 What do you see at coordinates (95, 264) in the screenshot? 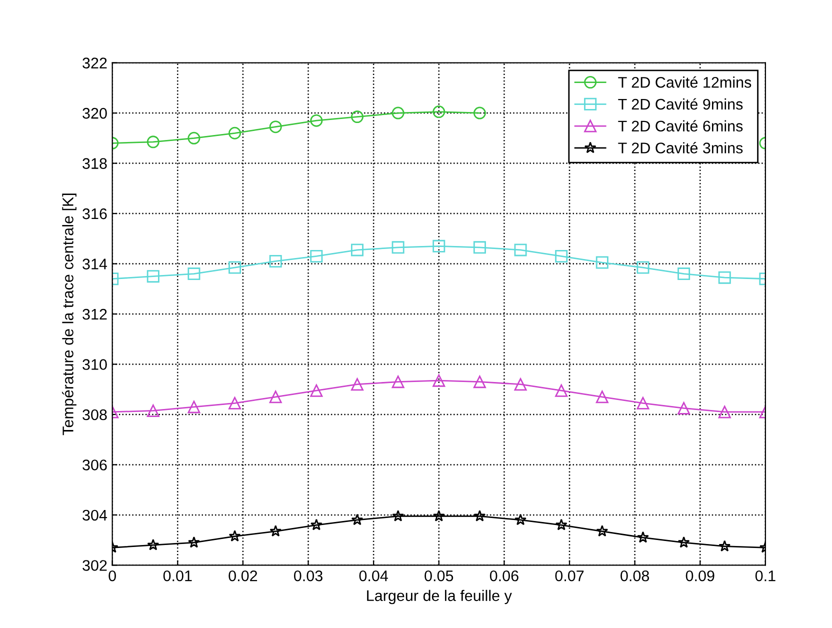
I see `y-tick-label: 314` at bounding box center [95, 264].